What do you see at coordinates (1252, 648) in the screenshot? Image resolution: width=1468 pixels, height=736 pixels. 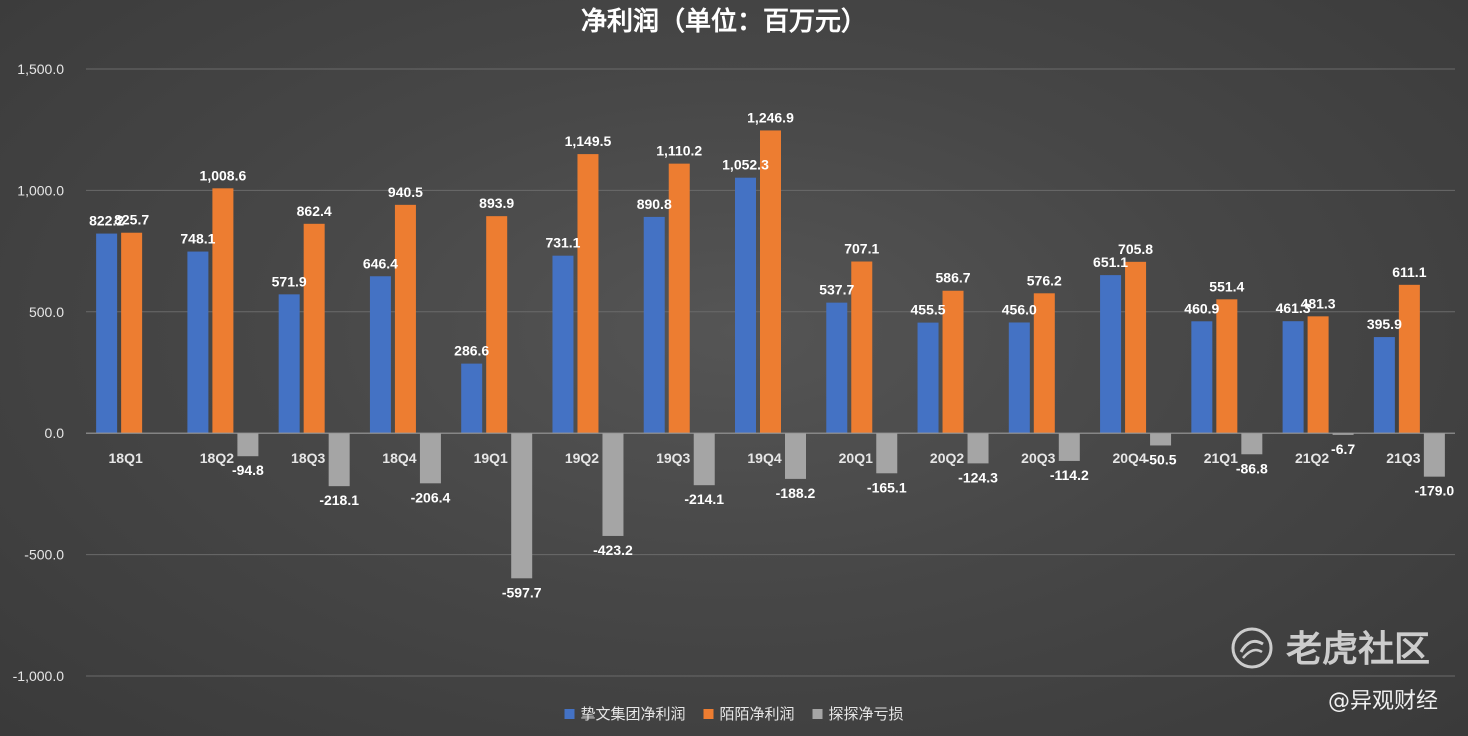 I see `tiger-community-logo-icon` at bounding box center [1252, 648].